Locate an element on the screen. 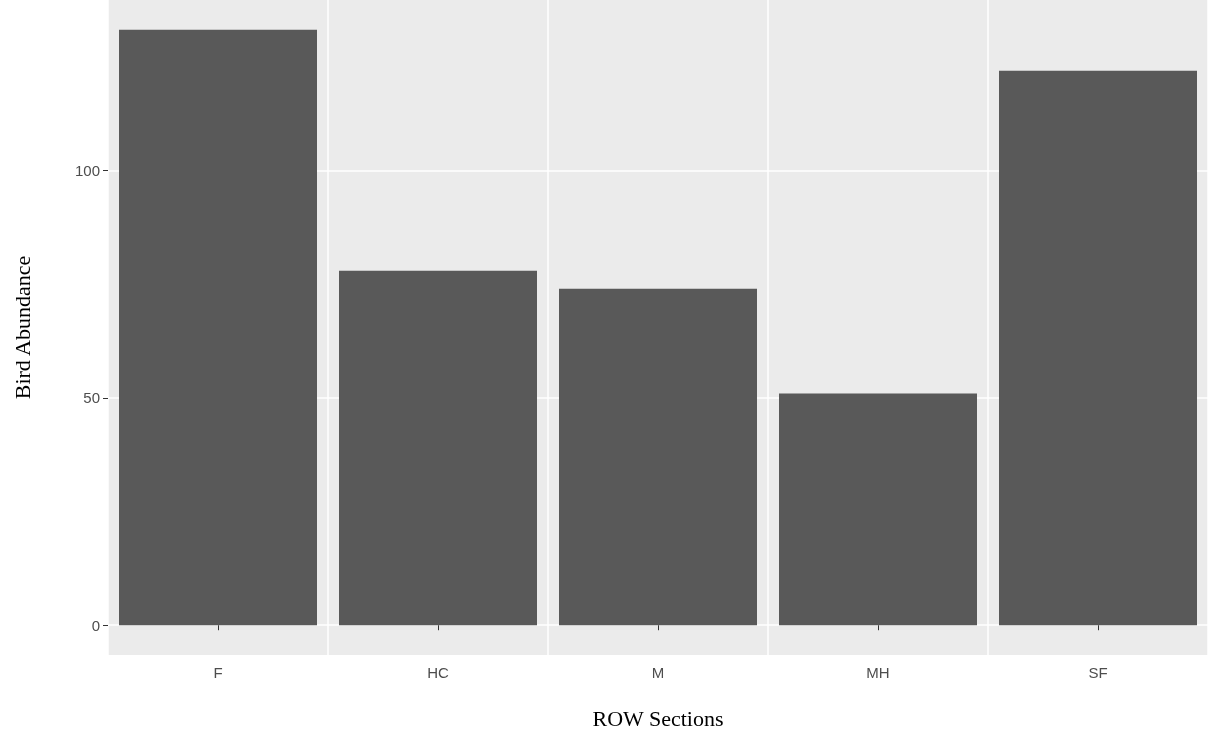 This screenshot has width=1215, height=740. x-tick-label: HC is located at coordinates (438, 672).